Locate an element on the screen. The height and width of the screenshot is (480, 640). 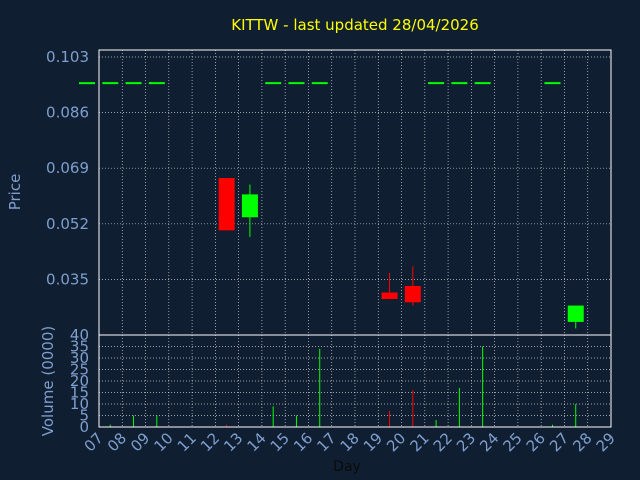
volume-tick-label: 35 is located at coordinates (79, 347).